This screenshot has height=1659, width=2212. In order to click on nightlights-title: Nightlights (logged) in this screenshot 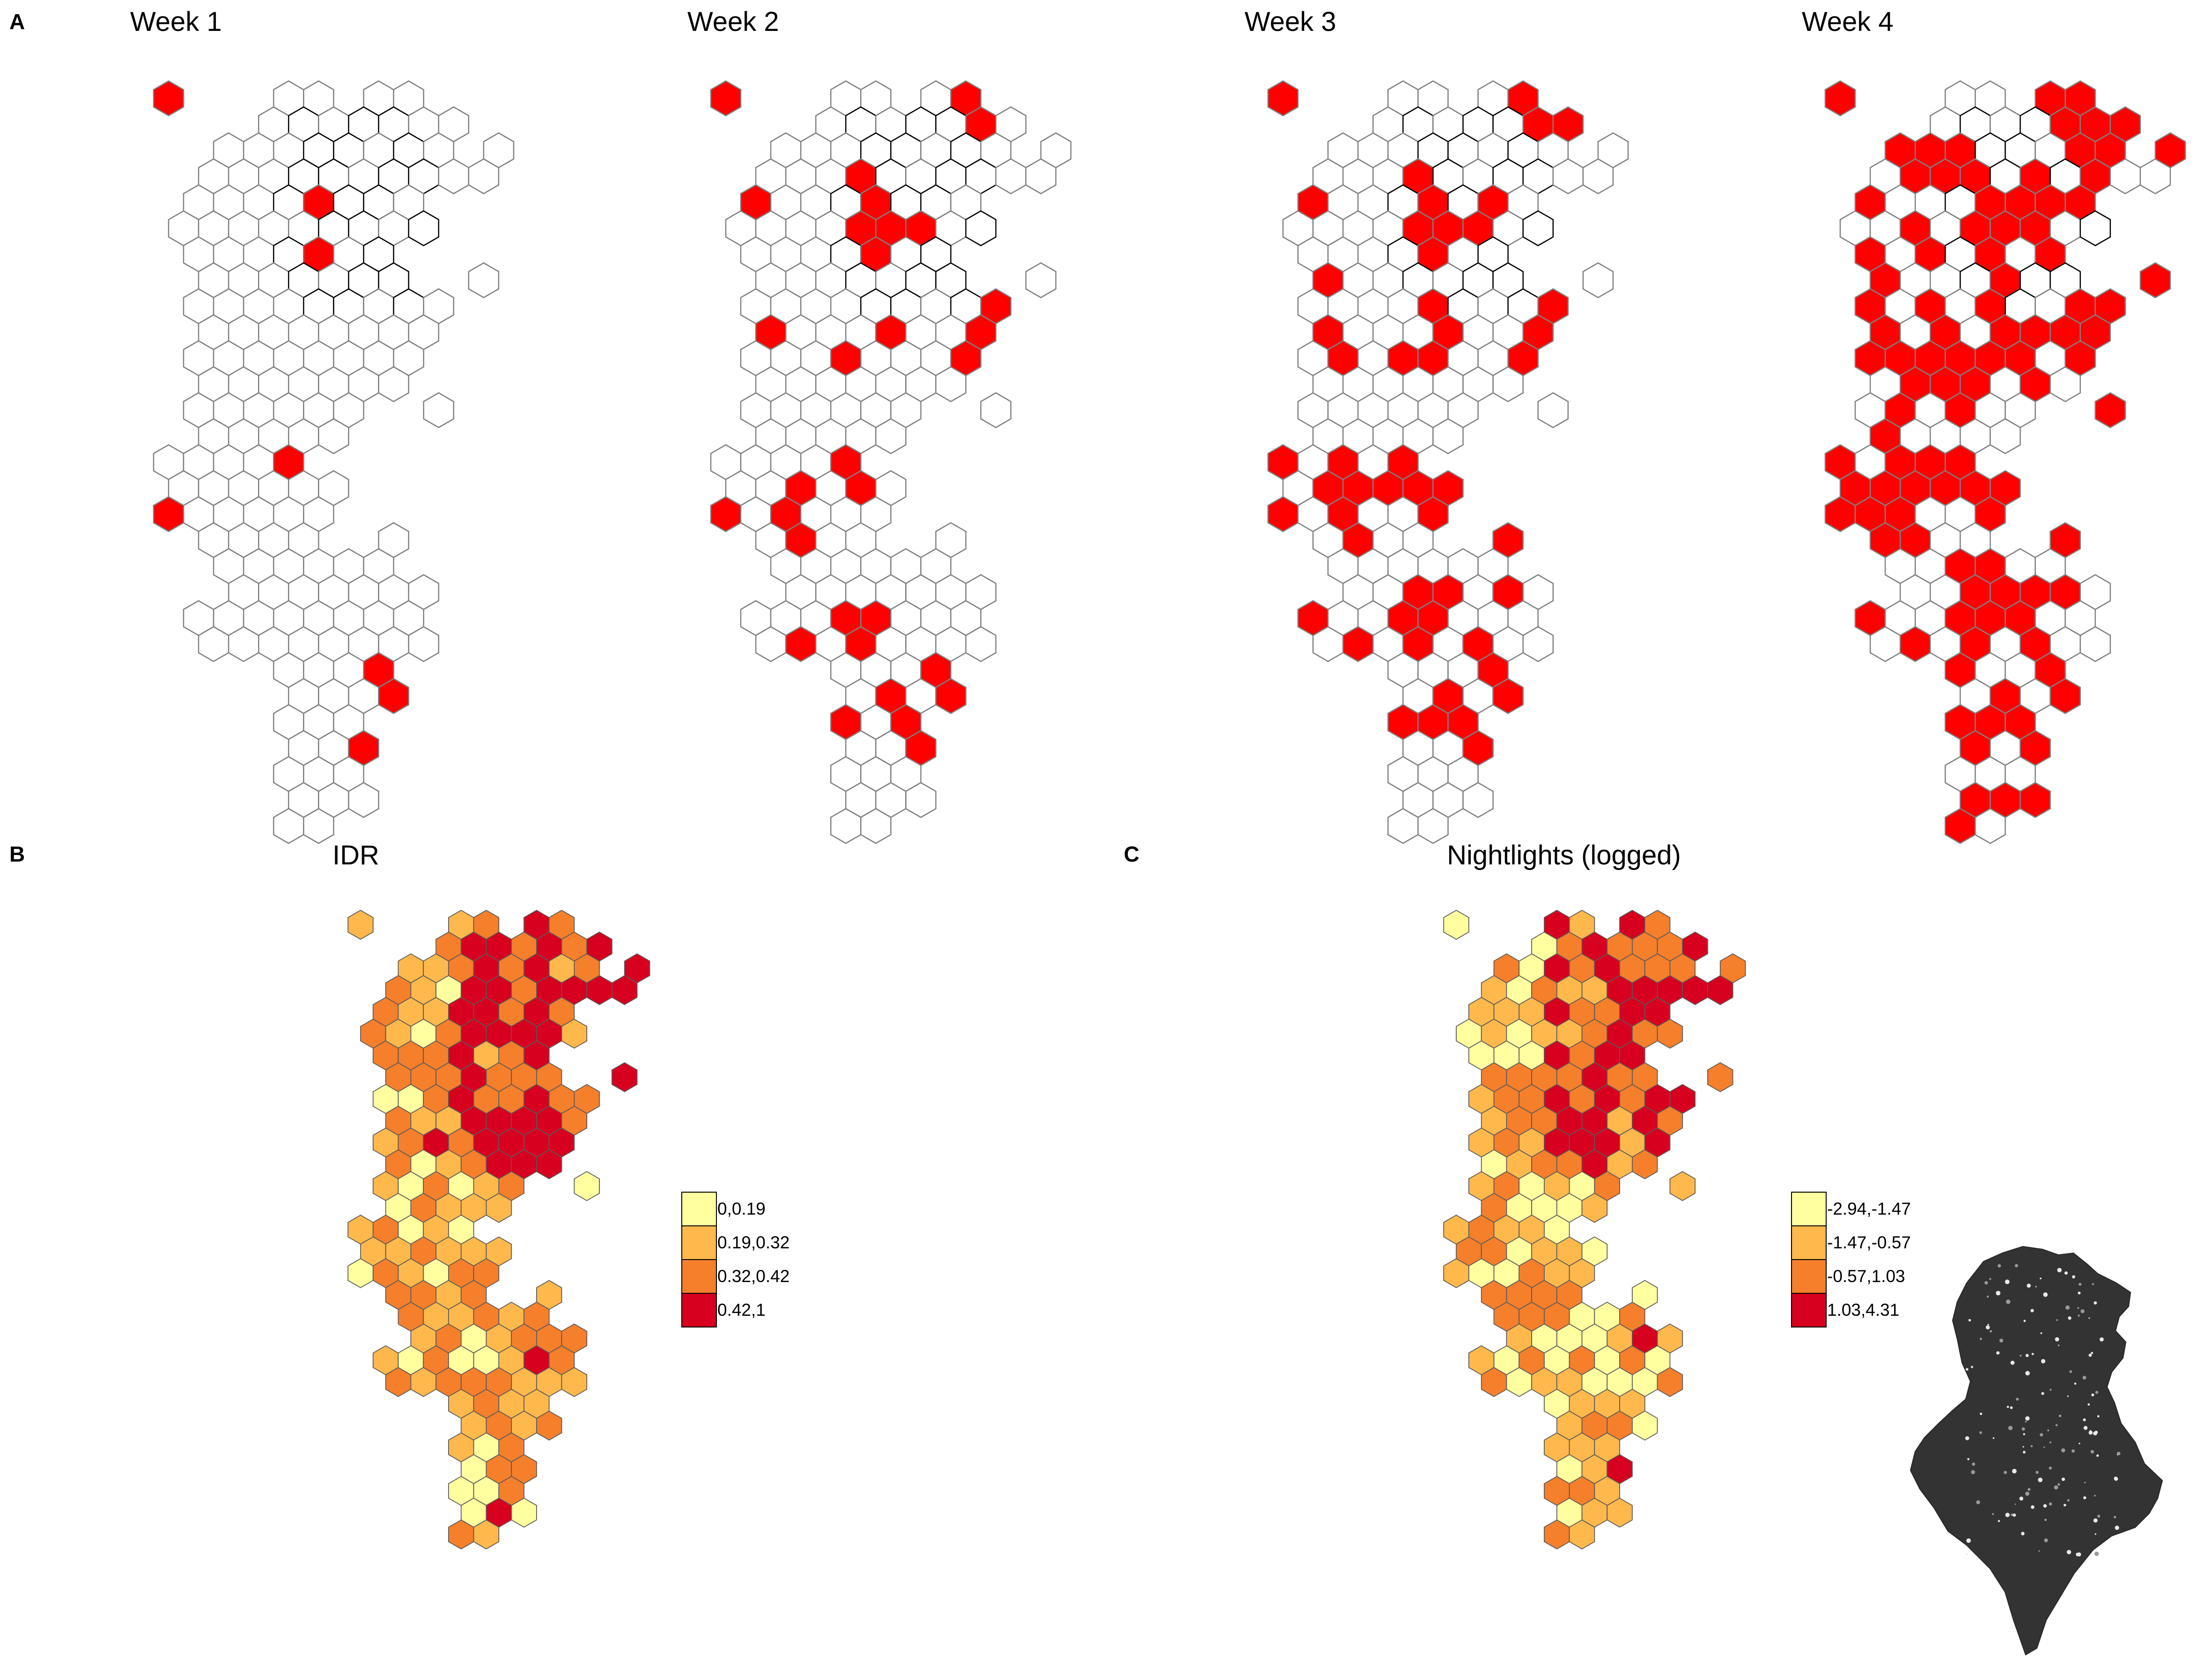, I will do `click(1564, 855)`.